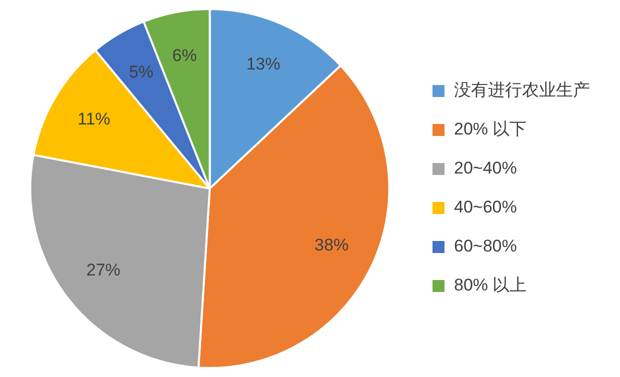  Describe the element at coordinates (485, 246) in the screenshot. I see `legend-label: 60~80%` at that location.